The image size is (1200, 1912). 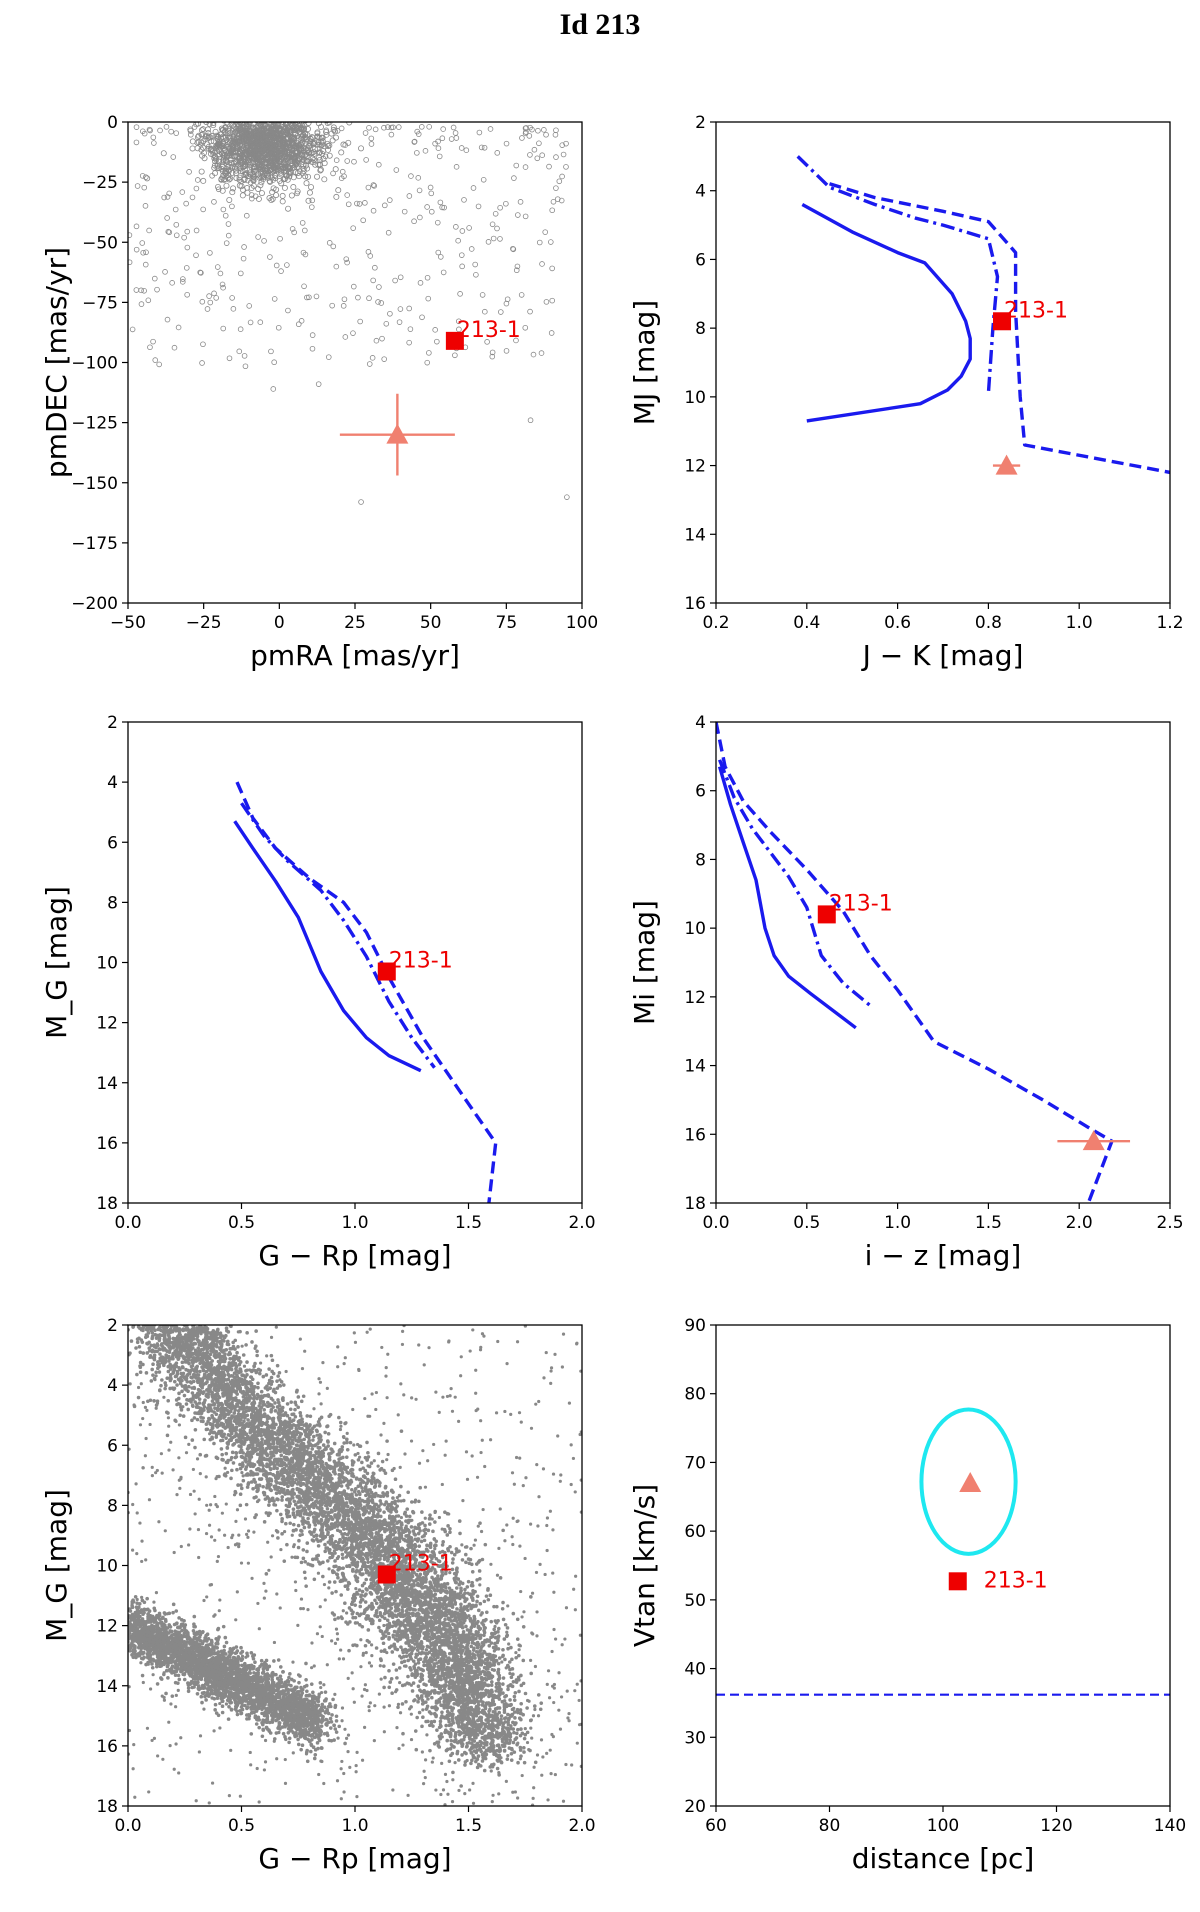 What do you see at coordinates (1169, 623) in the screenshot?
I see `x-tick-label: 1.2` at bounding box center [1169, 623].